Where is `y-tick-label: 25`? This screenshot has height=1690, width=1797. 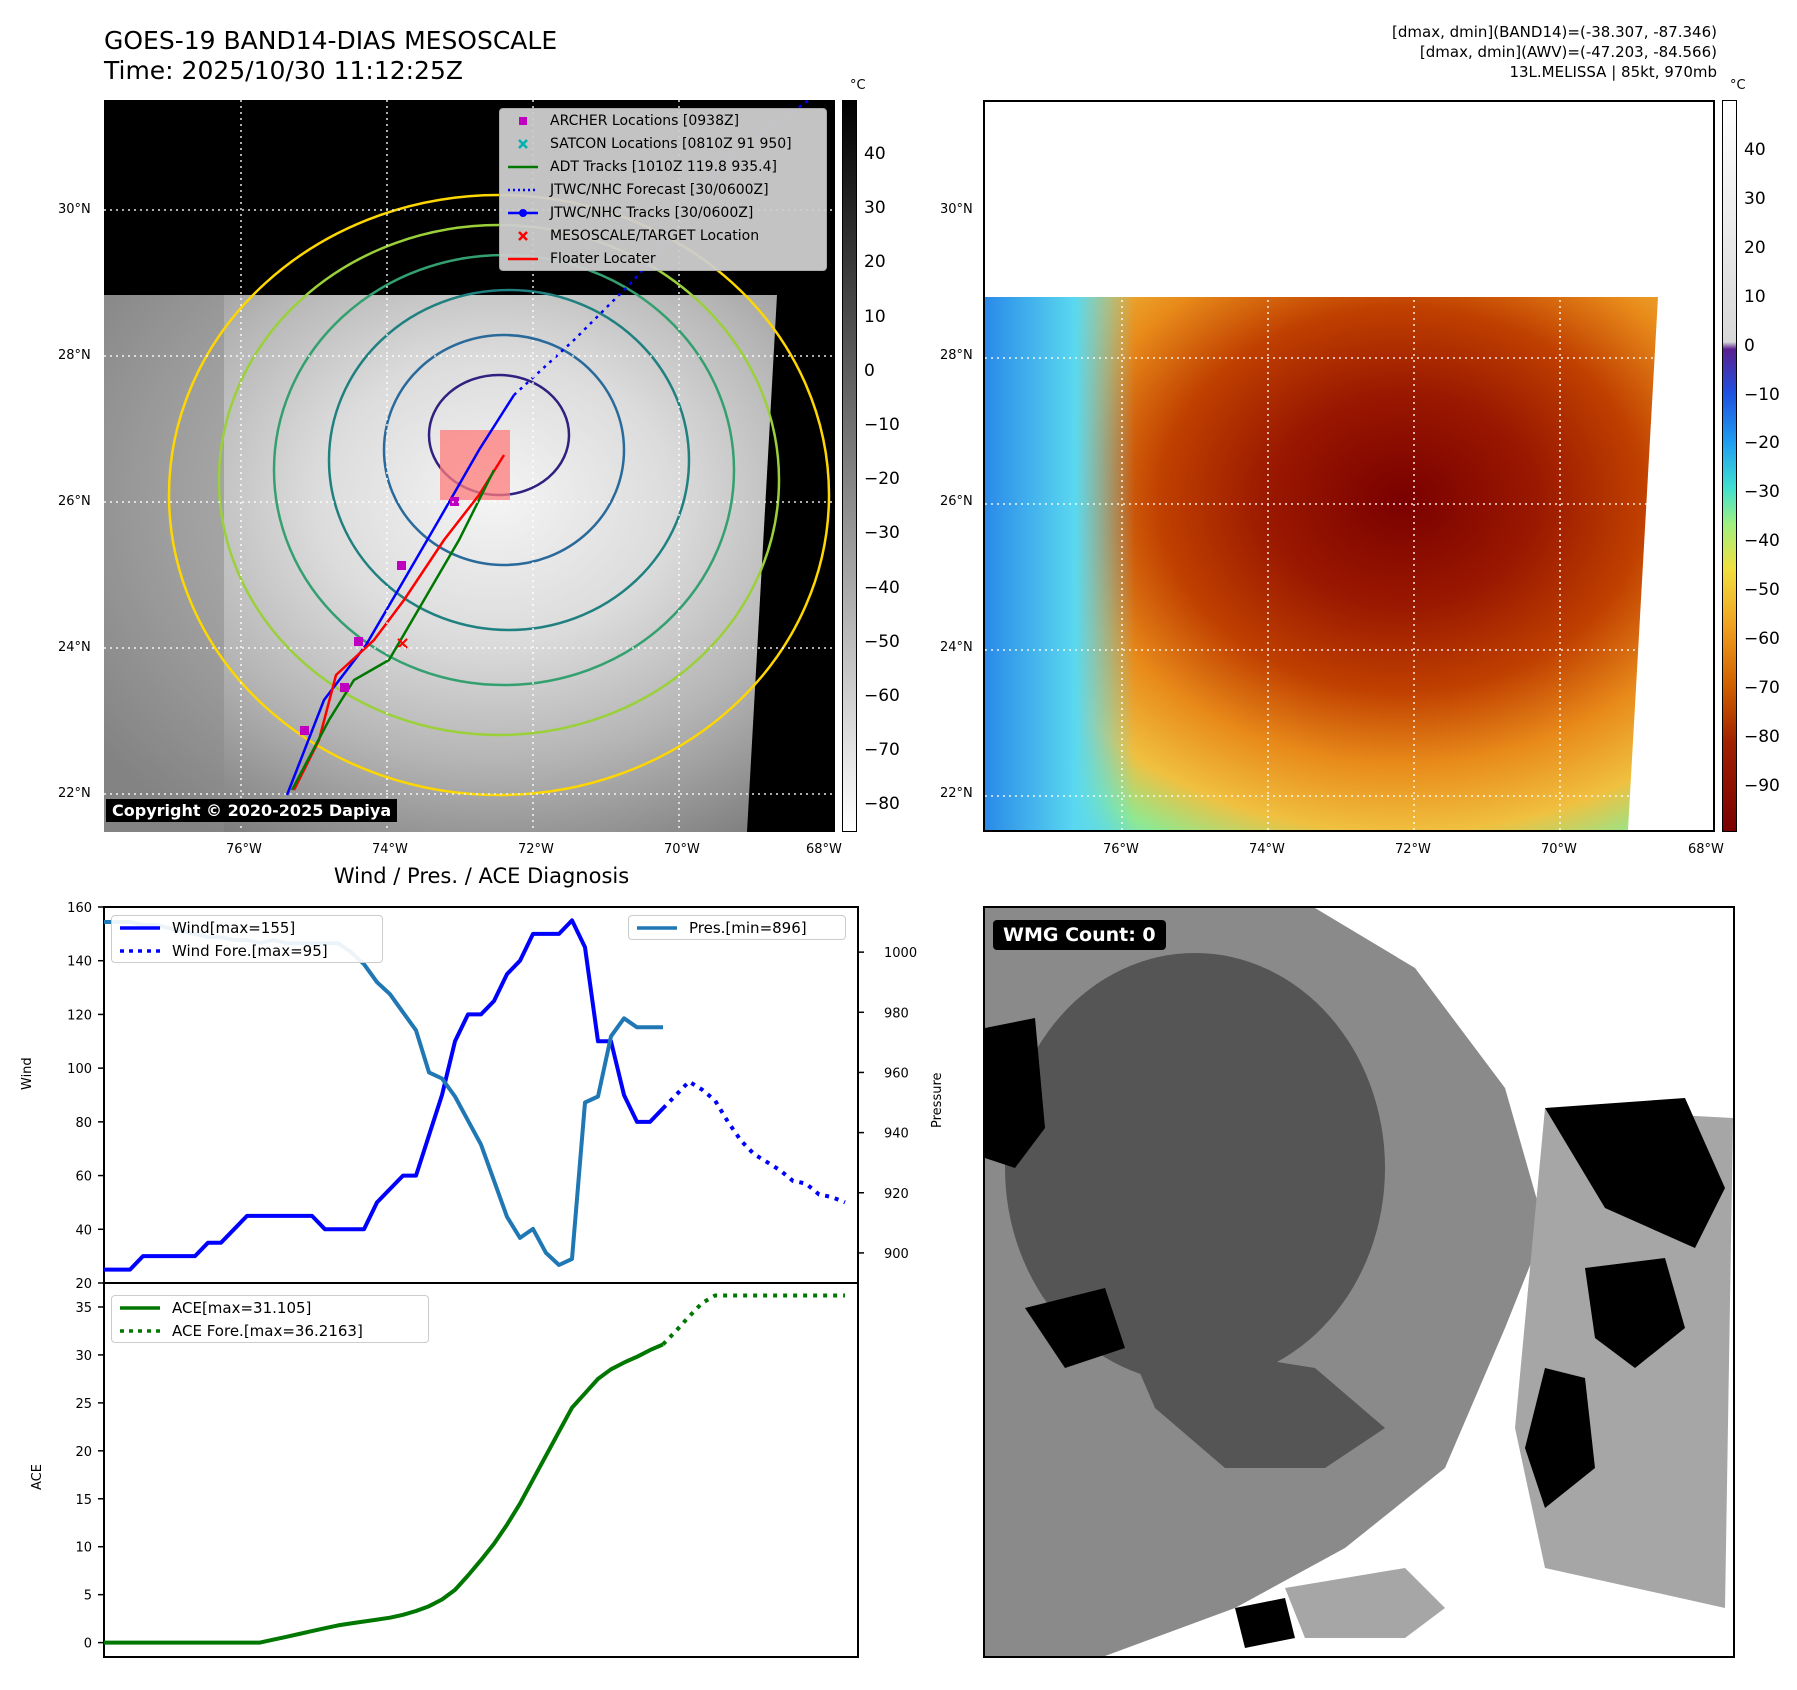 y-tick-label: 25 is located at coordinates (83, 1404).